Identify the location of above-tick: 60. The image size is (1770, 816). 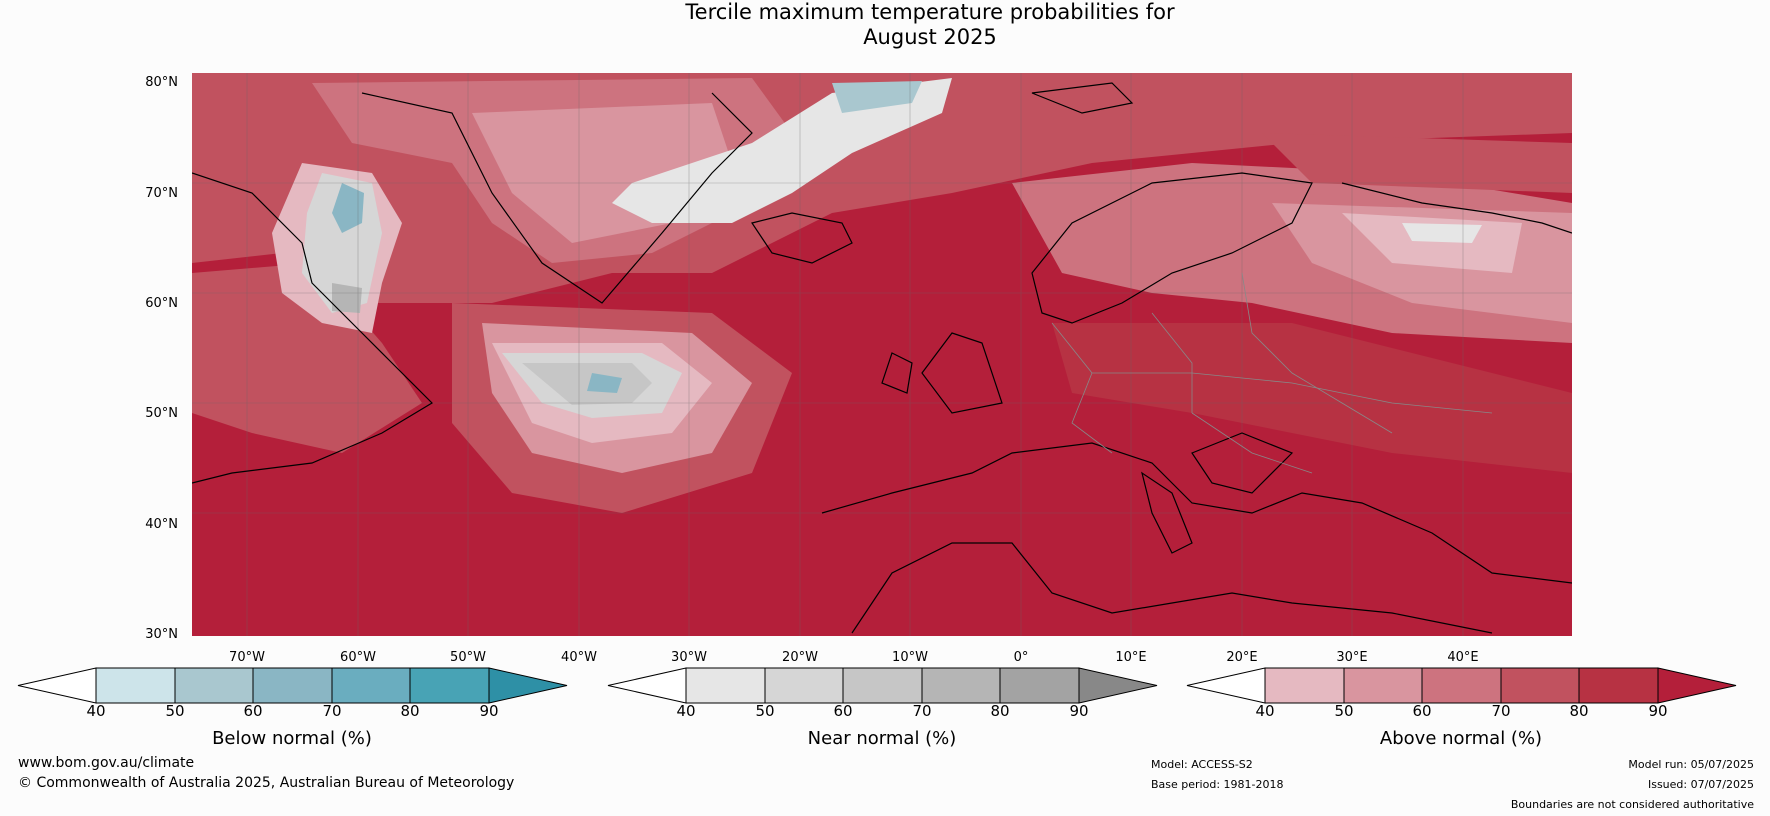
(1422, 711).